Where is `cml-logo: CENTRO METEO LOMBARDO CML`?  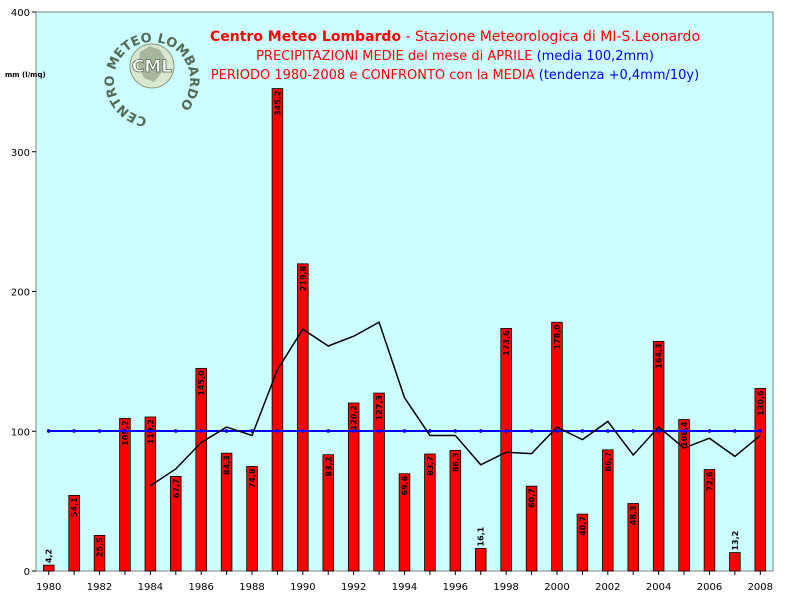 cml-logo: CENTRO METEO LOMBARDO CML is located at coordinates (152, 80).